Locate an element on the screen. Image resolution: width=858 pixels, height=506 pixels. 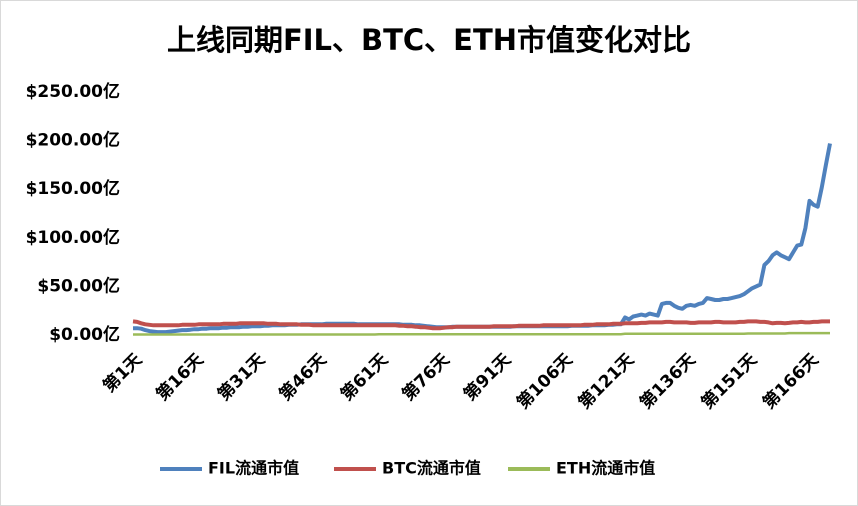
y-tick-label: $200.00亿 is located at coordinates (73, 140).